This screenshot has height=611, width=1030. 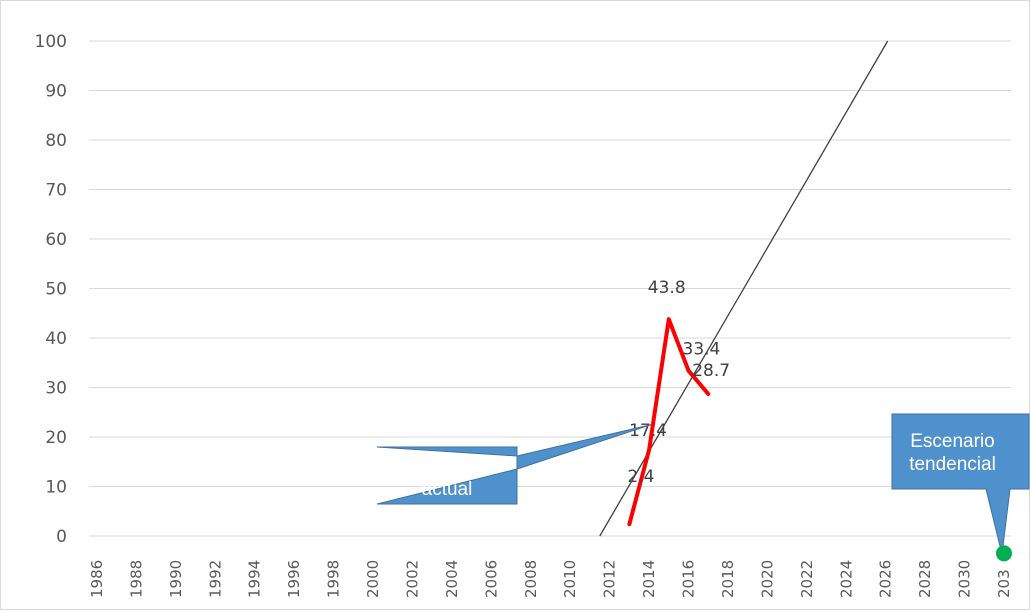 I want to click on data-label: 43.8, so click(x=667, y=288).